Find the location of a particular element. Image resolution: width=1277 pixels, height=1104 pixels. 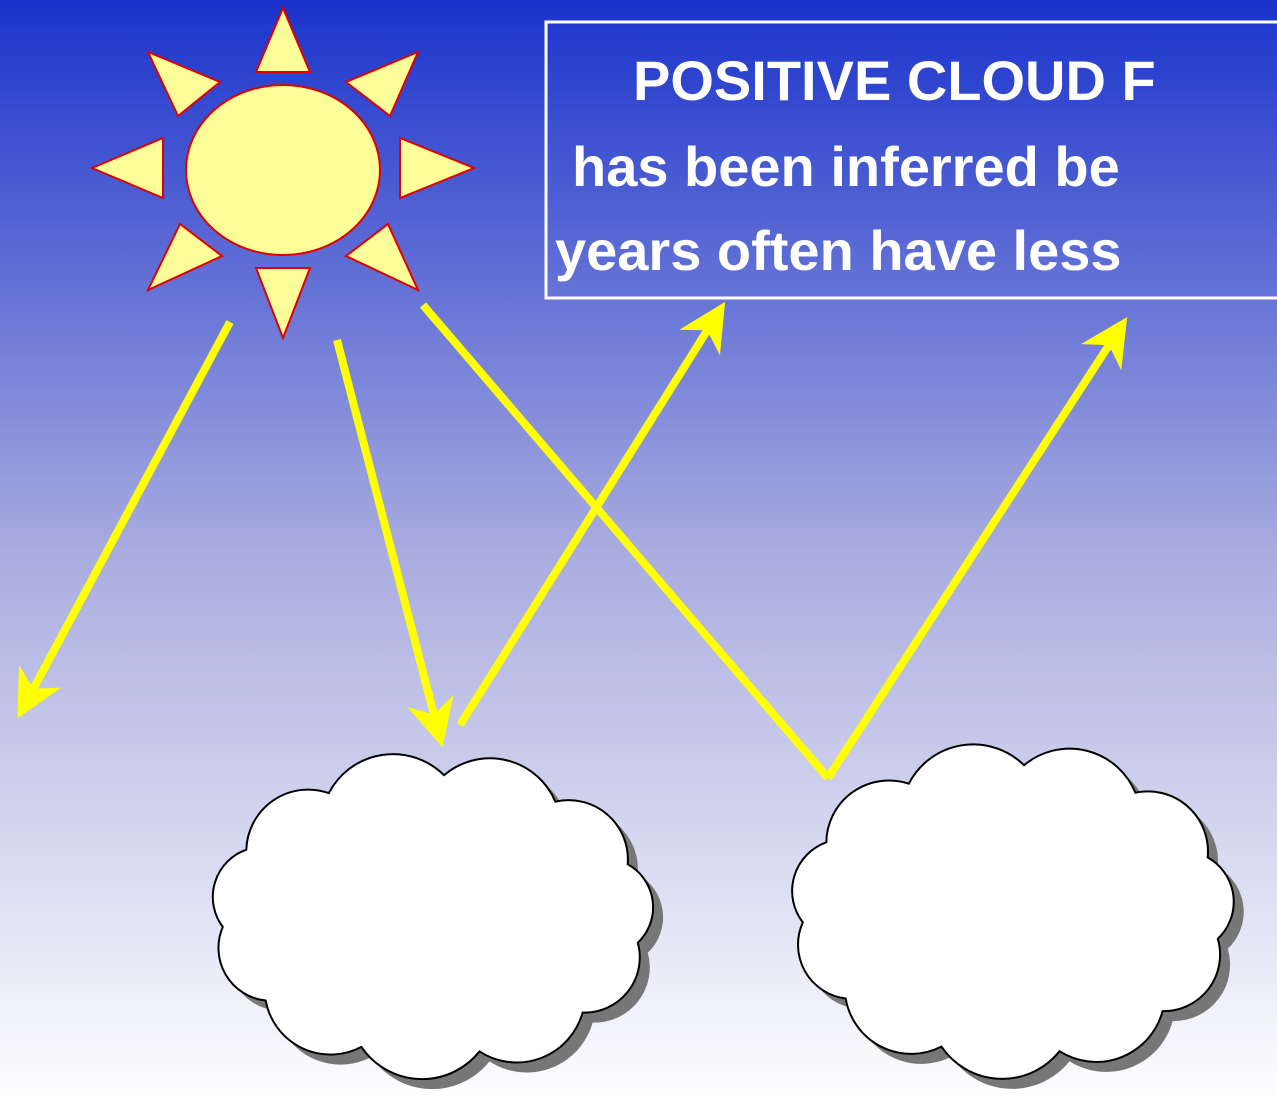

callout-line: POSITIVE CLOUD F is located at coordinates (894, 80).